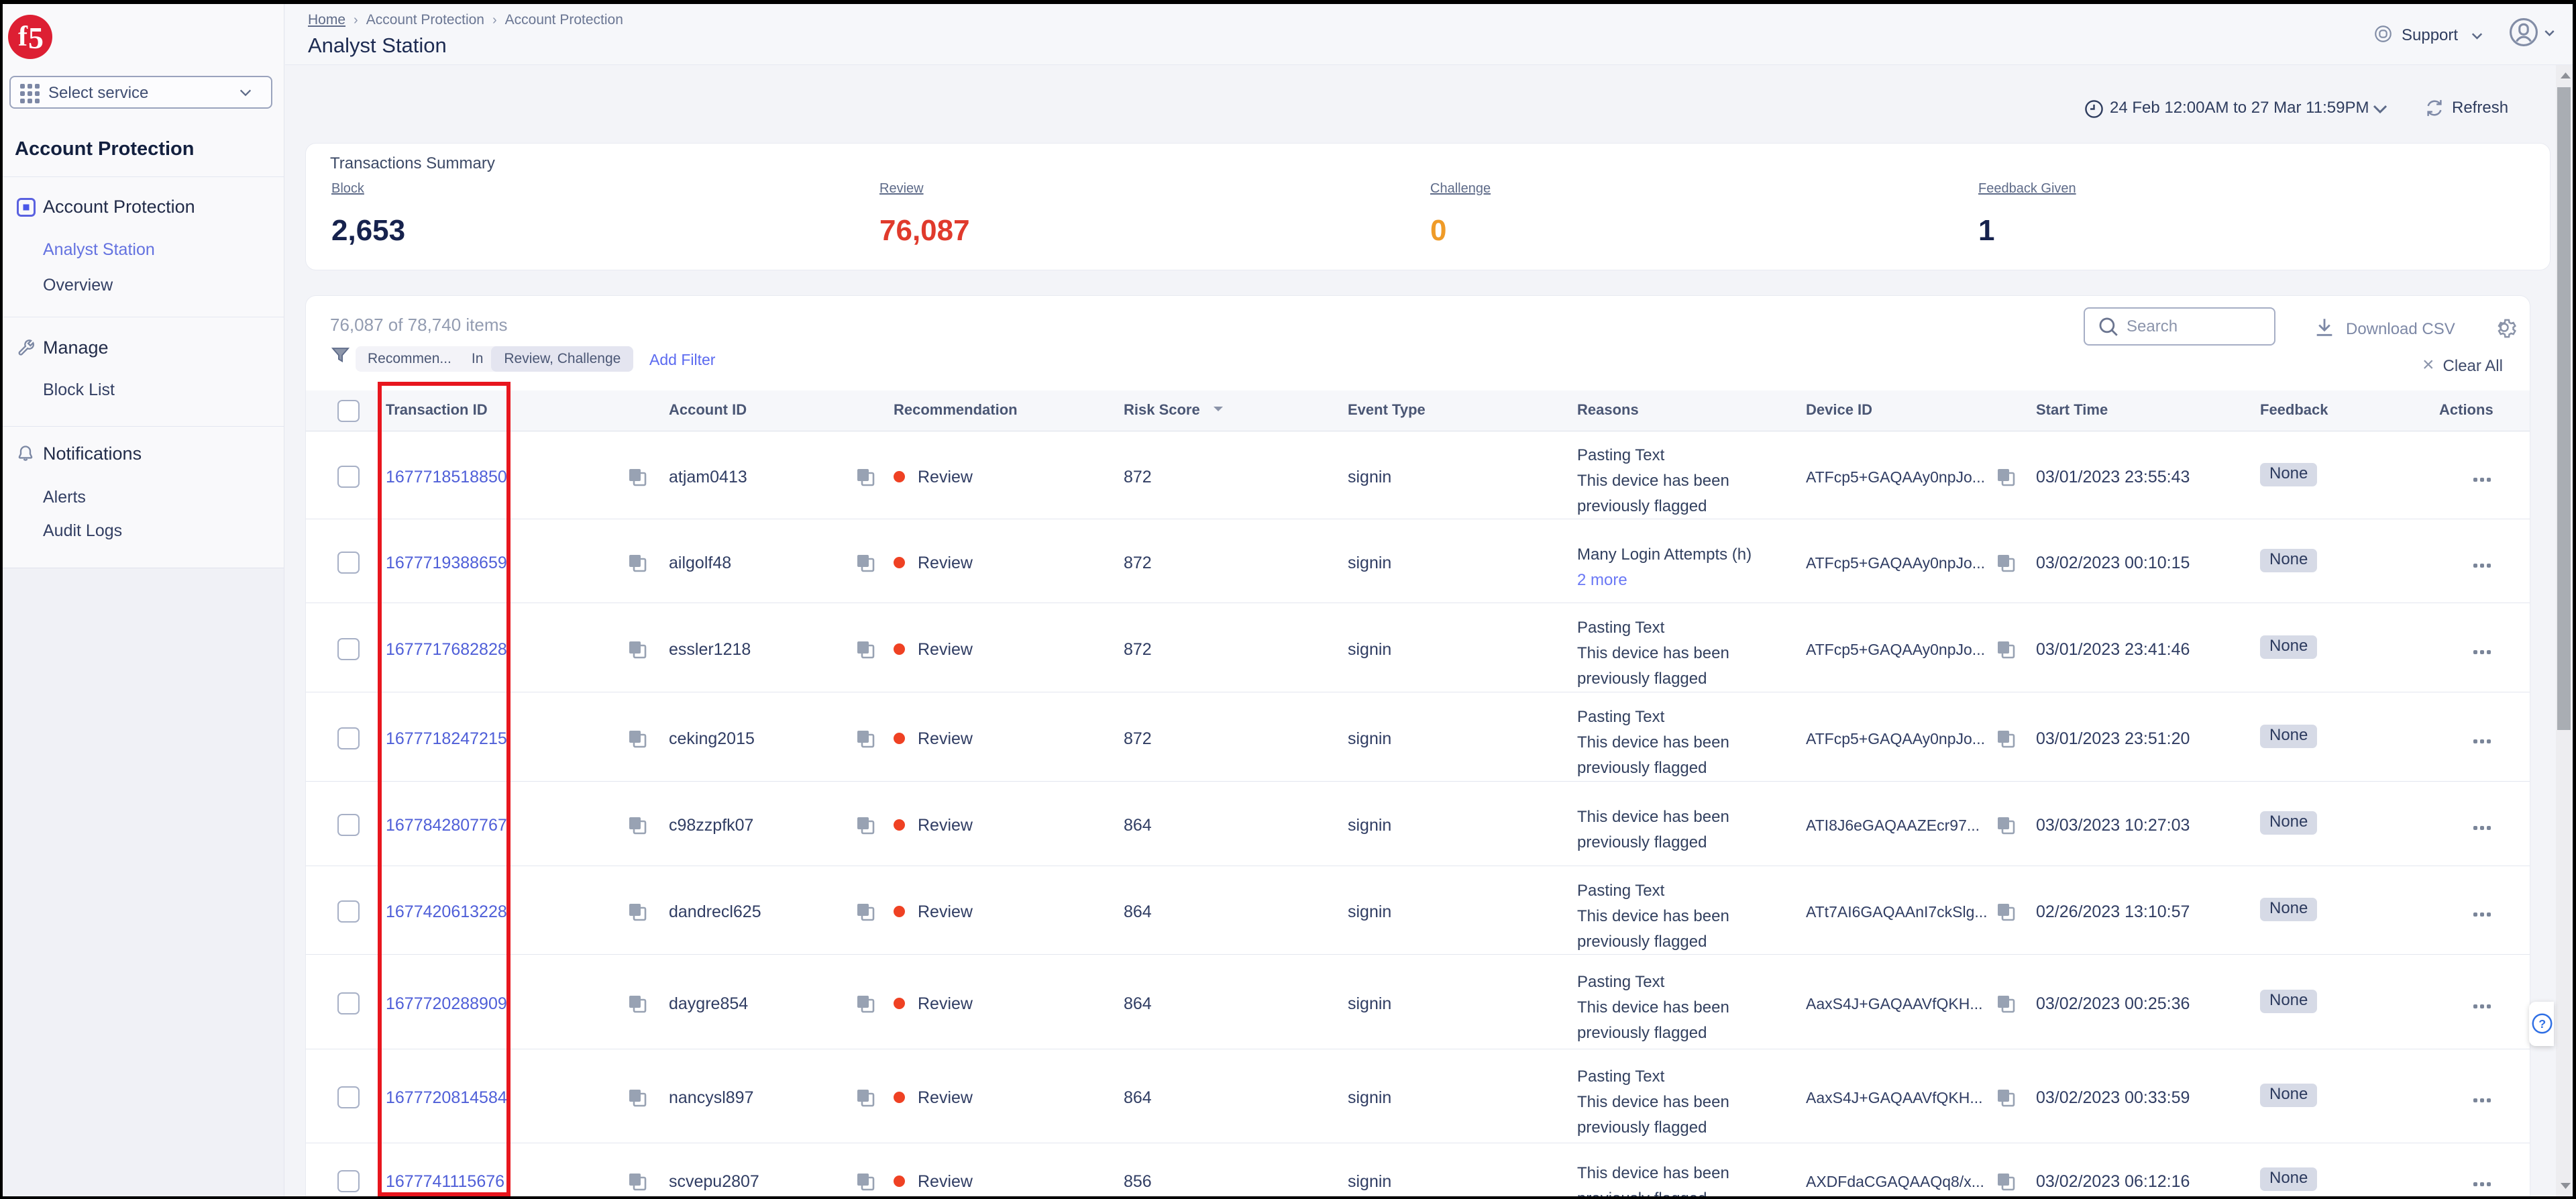 Image resolution: width=2576 pixels, height=1199 pixels. I want to click on svg-text: 5, so click(36, 38).